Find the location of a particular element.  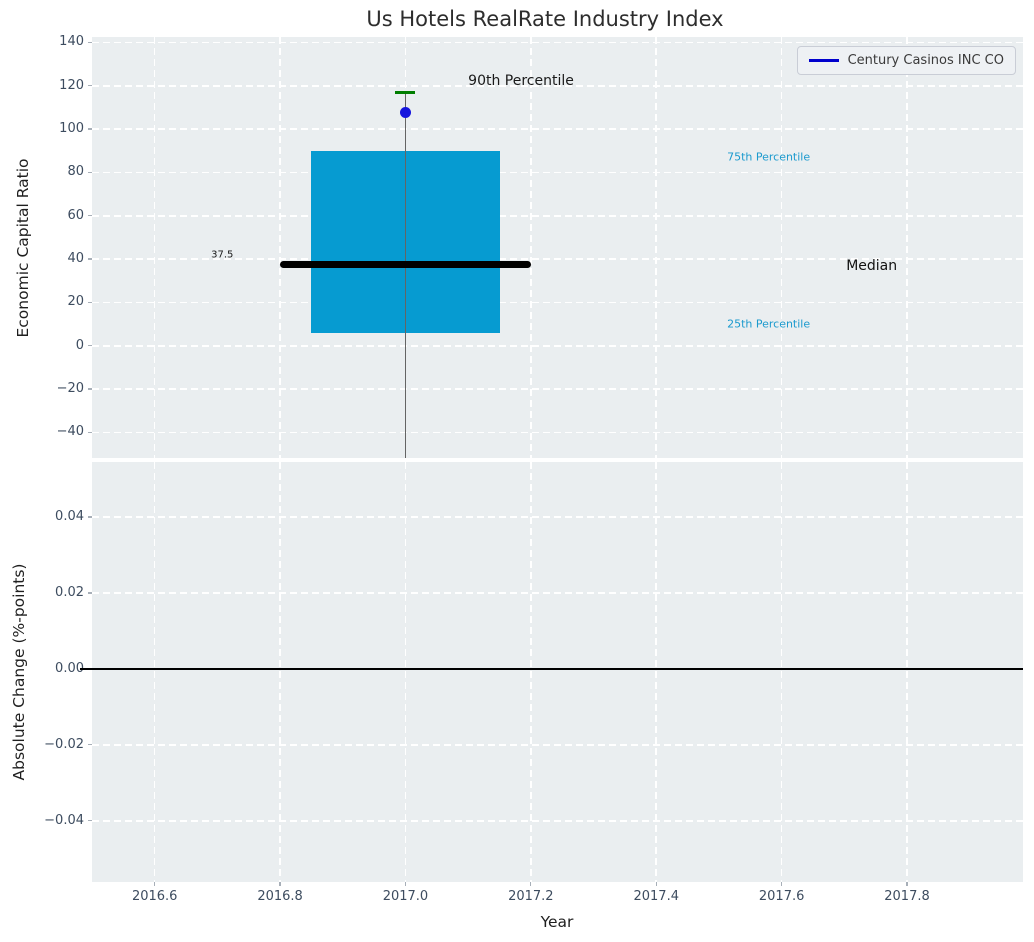

zero-line is located at coordinates (551, 669).